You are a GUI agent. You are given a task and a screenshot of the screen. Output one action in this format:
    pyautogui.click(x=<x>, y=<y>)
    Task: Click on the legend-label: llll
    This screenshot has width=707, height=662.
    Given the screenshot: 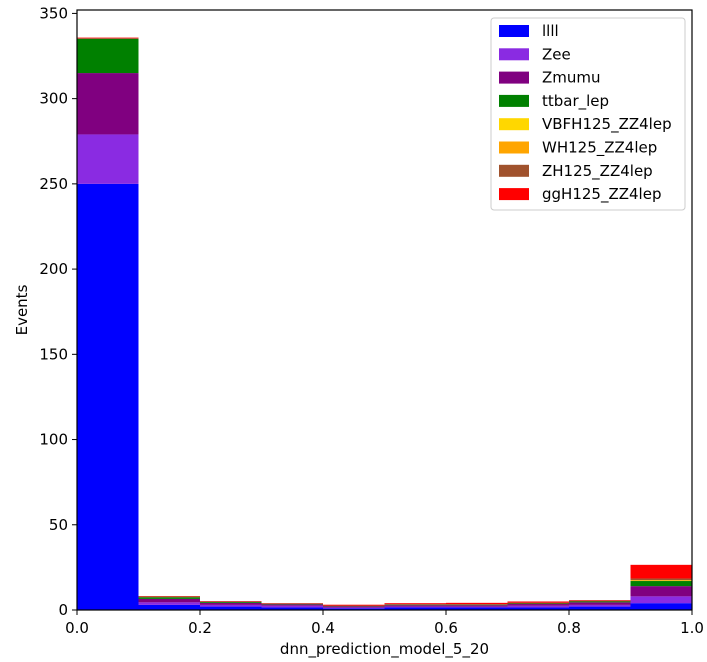 What is the action you would take?
    pyautogui.click(x=550, y=31)
    